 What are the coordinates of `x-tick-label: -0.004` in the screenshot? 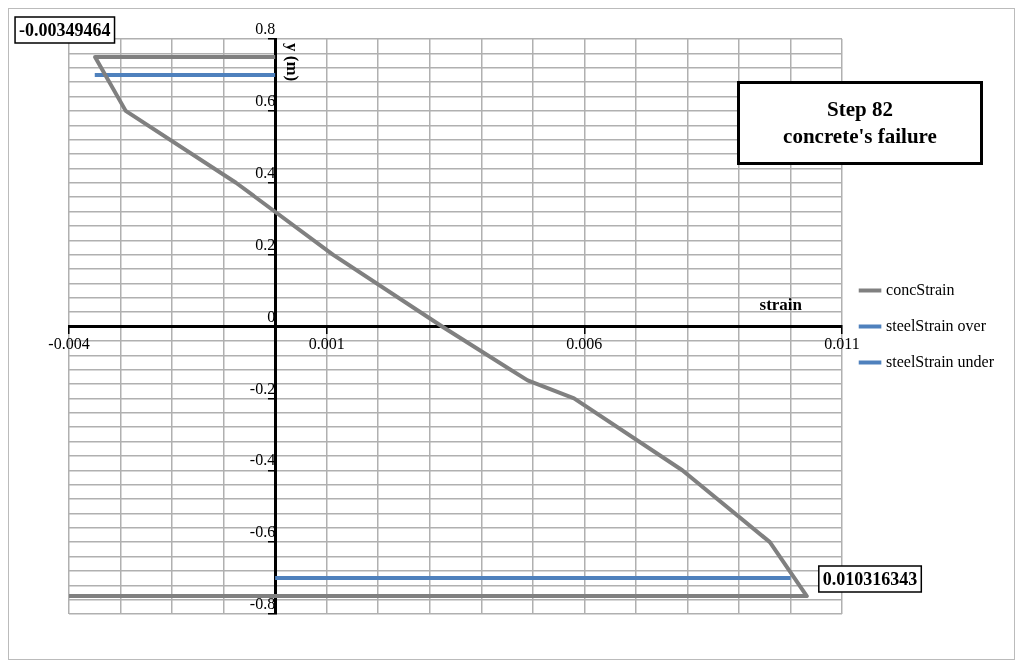 It's located at (69, 344).